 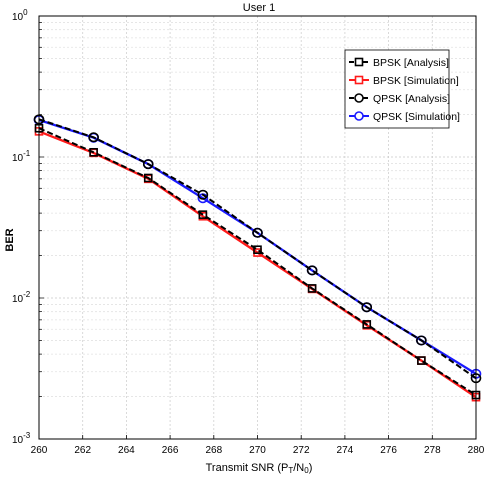 I want to click on legend-item: QPSK [Analysis], so click(x=399, y=99).